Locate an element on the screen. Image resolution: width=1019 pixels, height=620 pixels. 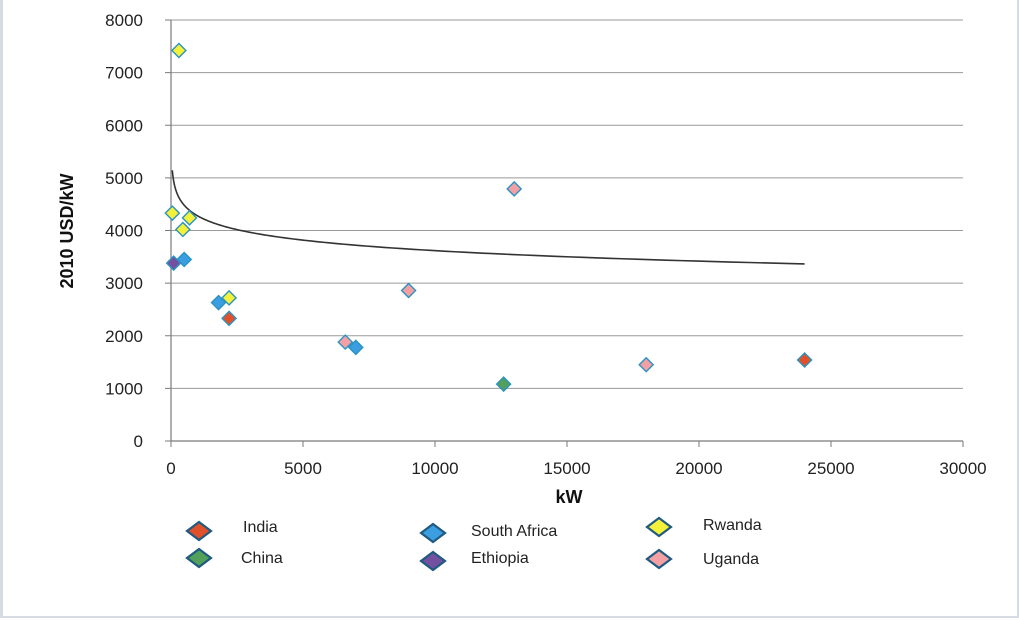
x-tick-labels: 0 5000 10000 15000 20000 25000 30000 is located at coordinates (576, 468).